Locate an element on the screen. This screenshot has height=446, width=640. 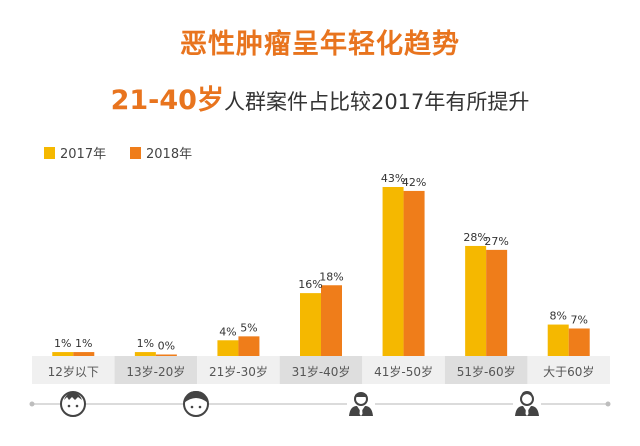
chart-subtitle: 21-40岁人群案件占比较2017年有所提升 is located at coordinates (320, 97).